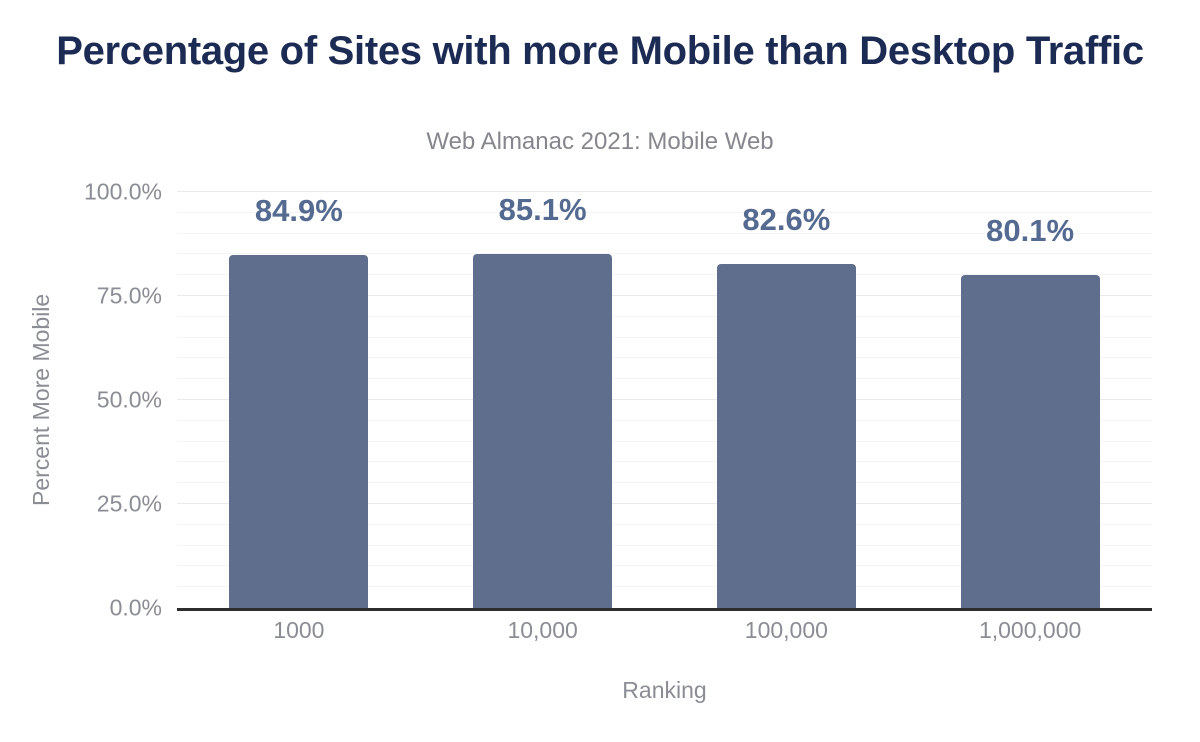 This screenshot has height=742, width=1200. I want to click on bar-value-label: 82.6%, so click(786, 220).